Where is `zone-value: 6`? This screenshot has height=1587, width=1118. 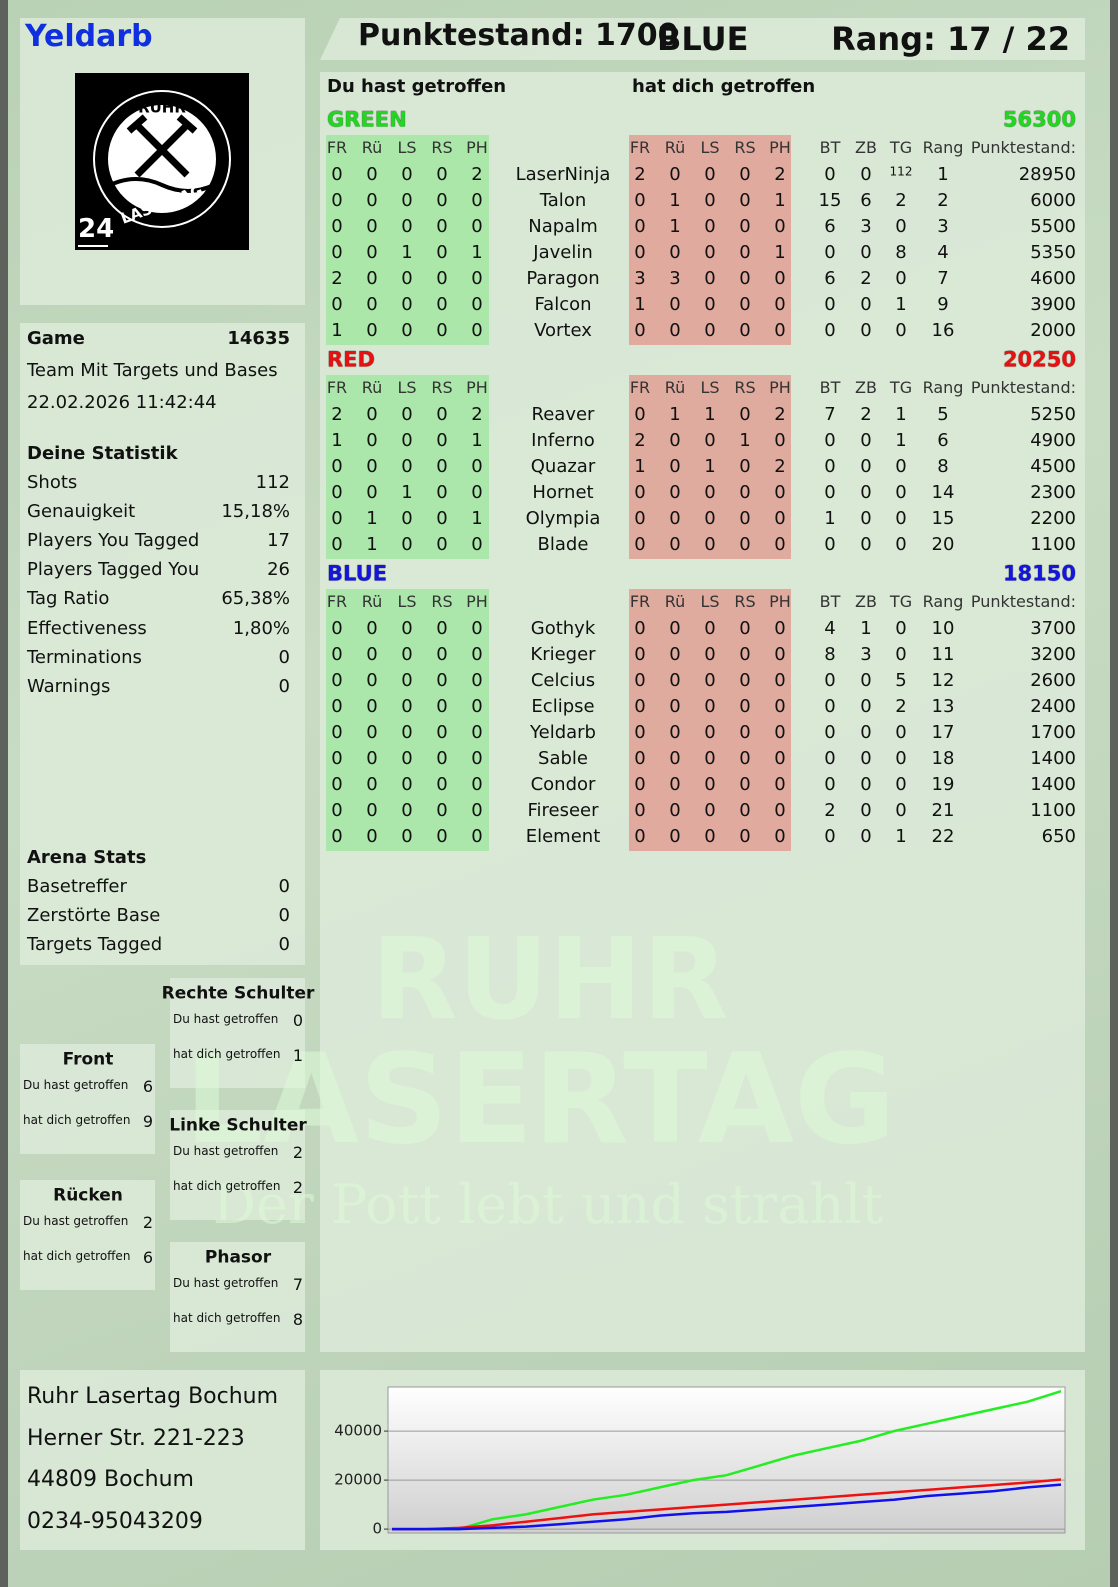
zone-value: 6 is located at coordinates (147, 1086).